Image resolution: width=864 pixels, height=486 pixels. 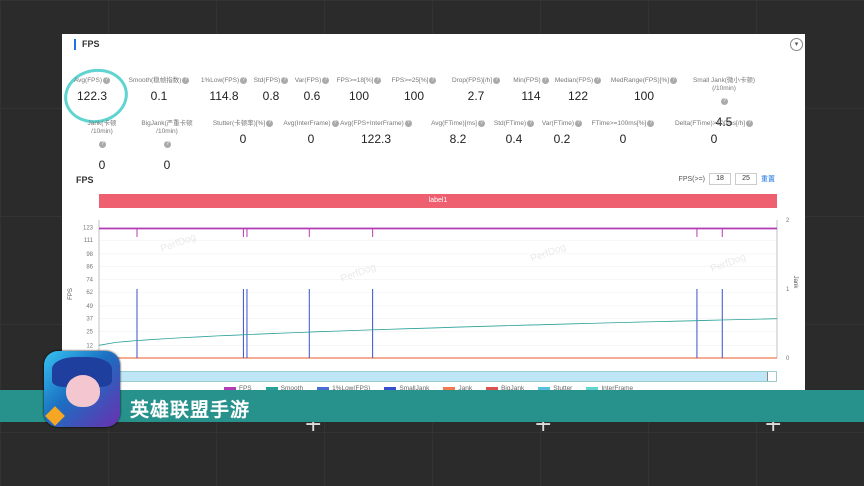 I want to click on metric-3: Avg(InterFrame)? 0, so click(x=311, y=133).